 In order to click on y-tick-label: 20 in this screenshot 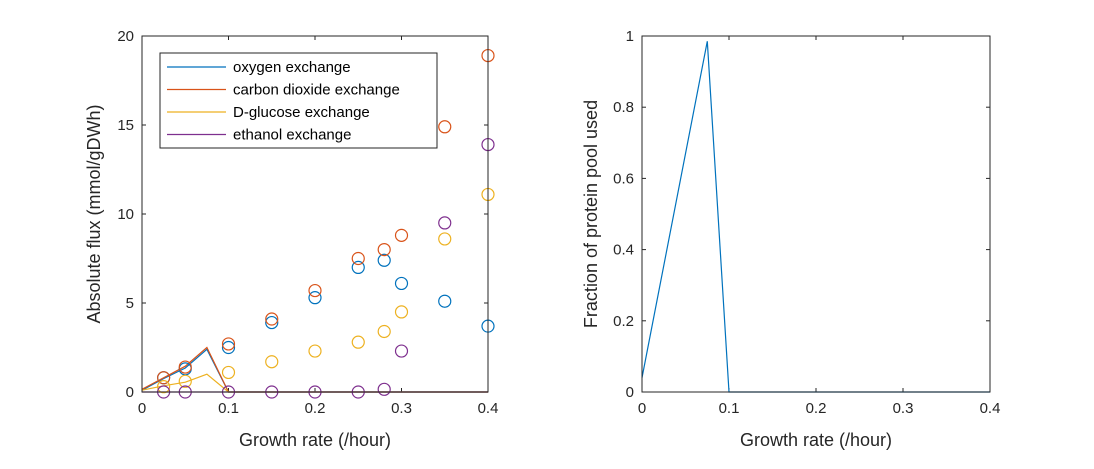, I will do `click(125, 36)`.